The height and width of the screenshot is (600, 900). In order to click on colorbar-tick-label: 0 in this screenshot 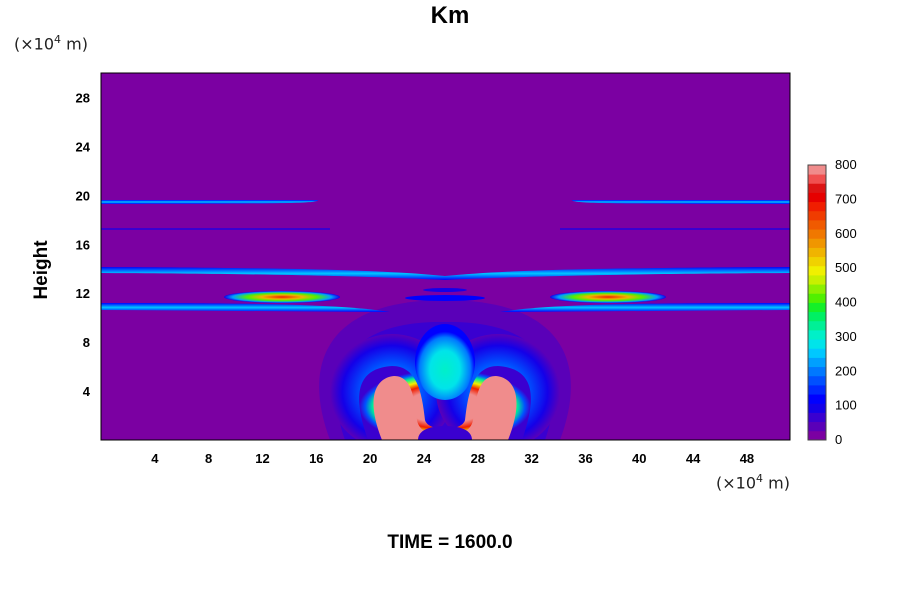, I will do `click(838, 439)`.